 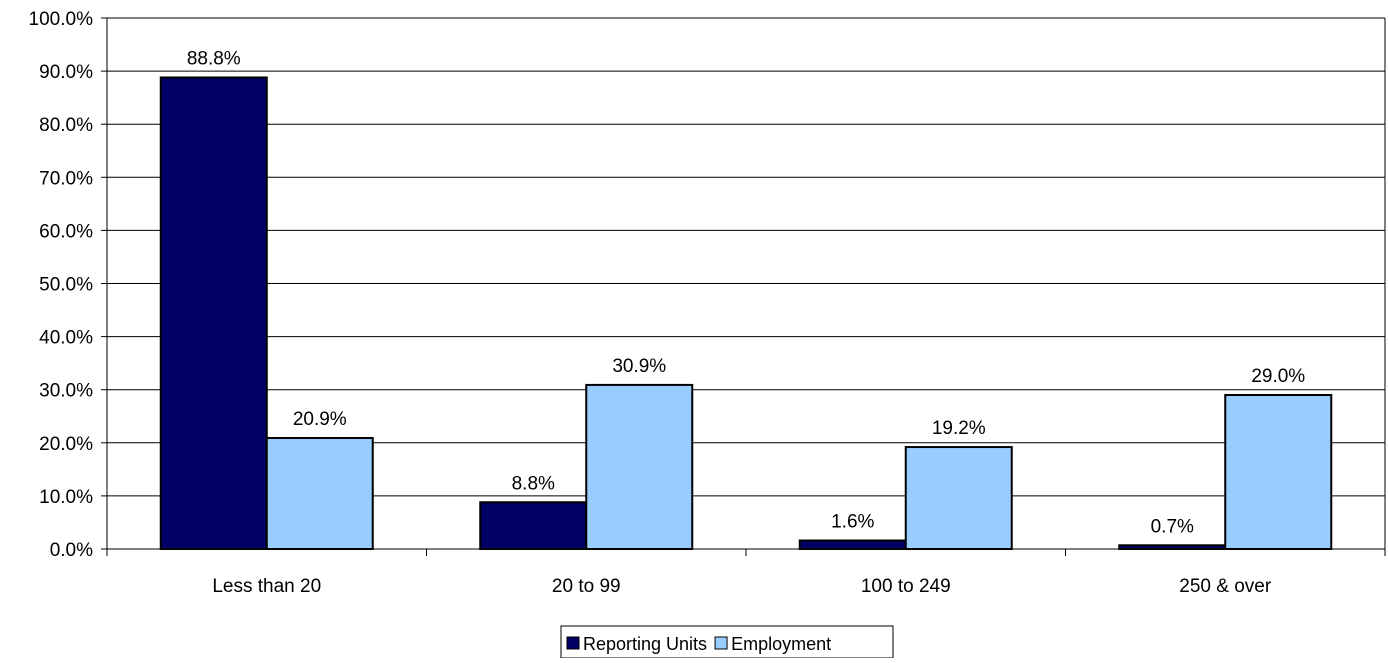 What do you see at coordinates (1278, 376) in the screenshot?
I see `data-label: 29.0%` at bounding box center [1278, 376].